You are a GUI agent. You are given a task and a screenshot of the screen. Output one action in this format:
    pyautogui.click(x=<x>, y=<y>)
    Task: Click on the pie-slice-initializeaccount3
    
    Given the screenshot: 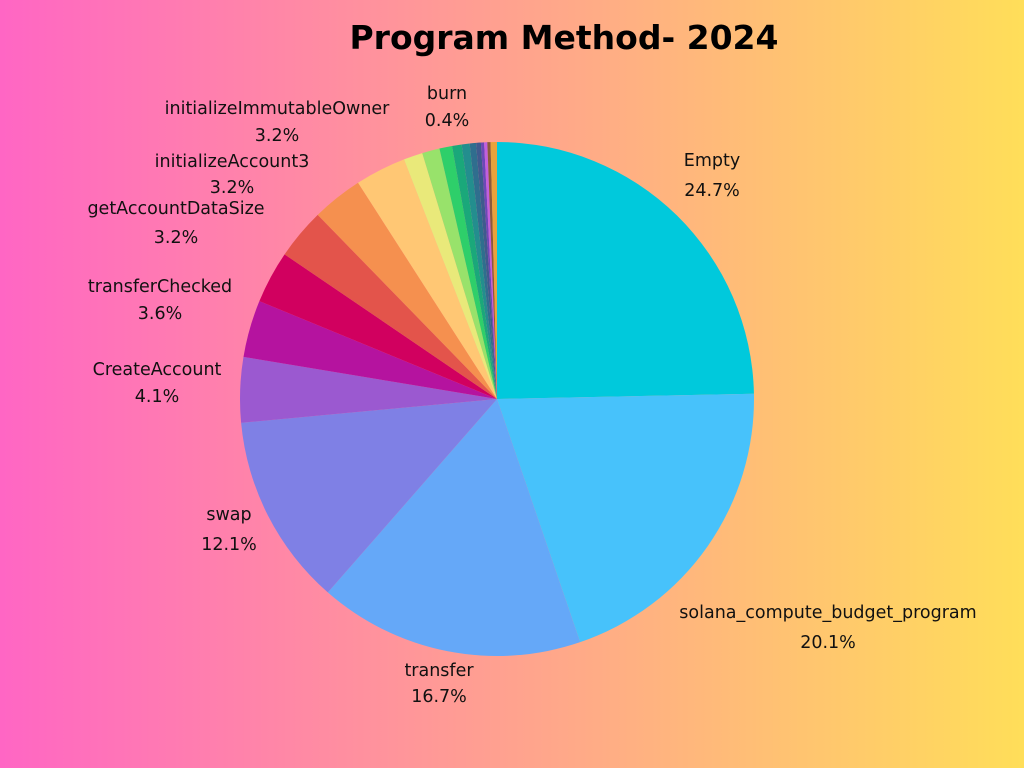 What is the action you would take?
    pyautogui.click(x=407, y=290)
    